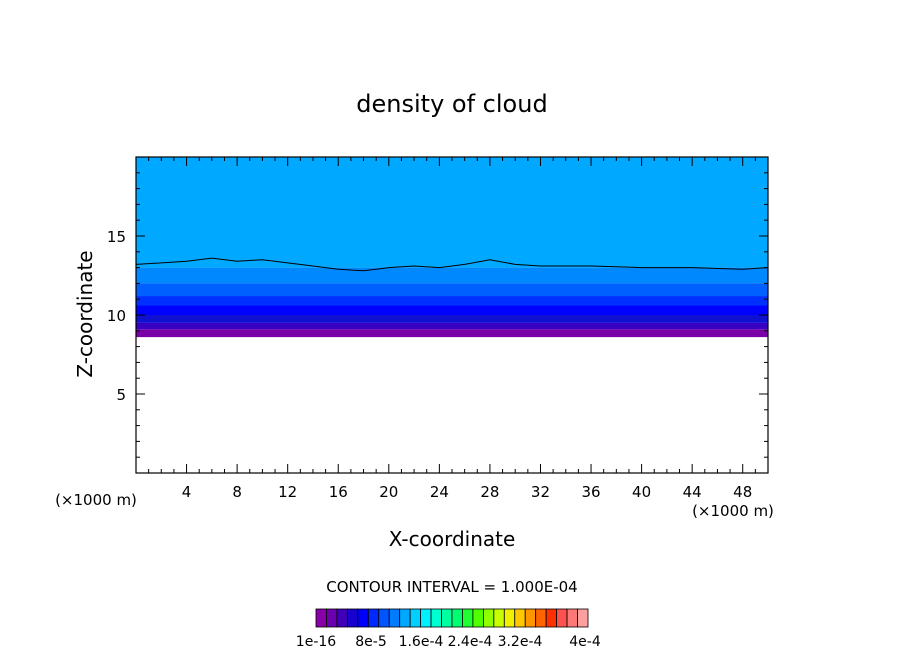  I want to click on contour-interval-label: CONTOUR INTERVAL = 1.000E-04, so click(451, 587).